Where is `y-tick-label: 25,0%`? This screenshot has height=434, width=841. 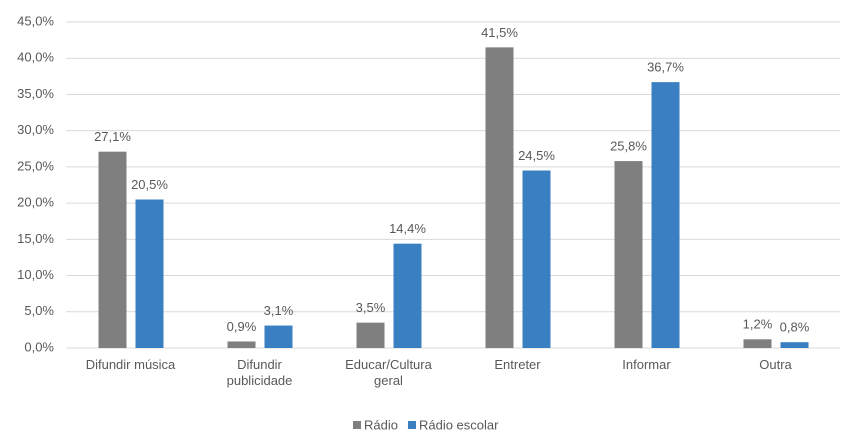 y-tick-label: 25,0% is located at coordinates (35, 165).